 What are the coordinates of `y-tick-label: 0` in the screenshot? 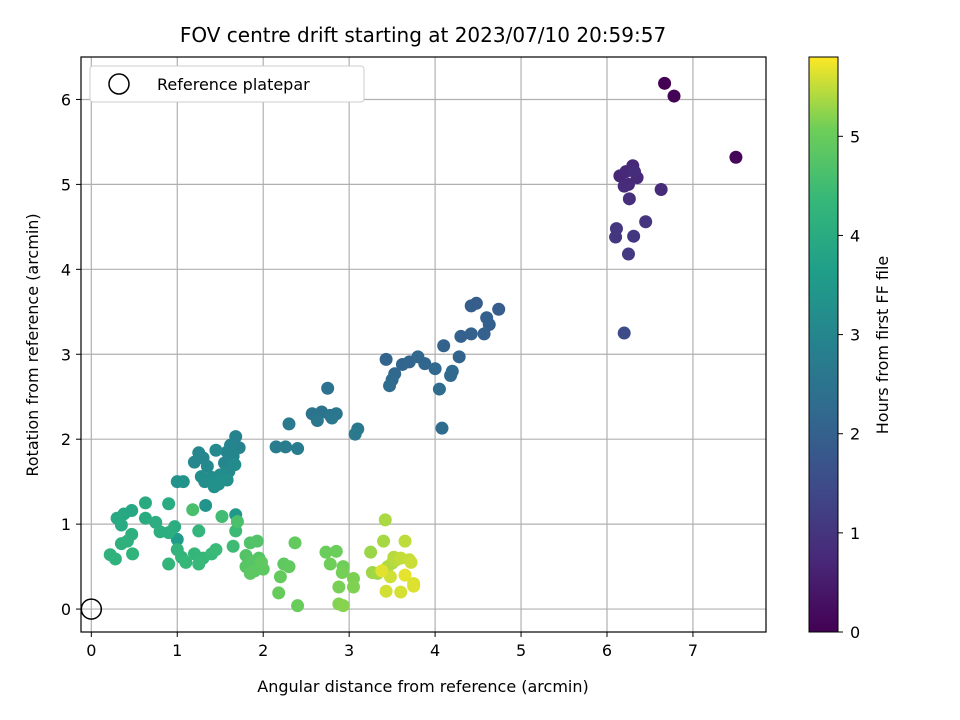 It's located at (66, 609).